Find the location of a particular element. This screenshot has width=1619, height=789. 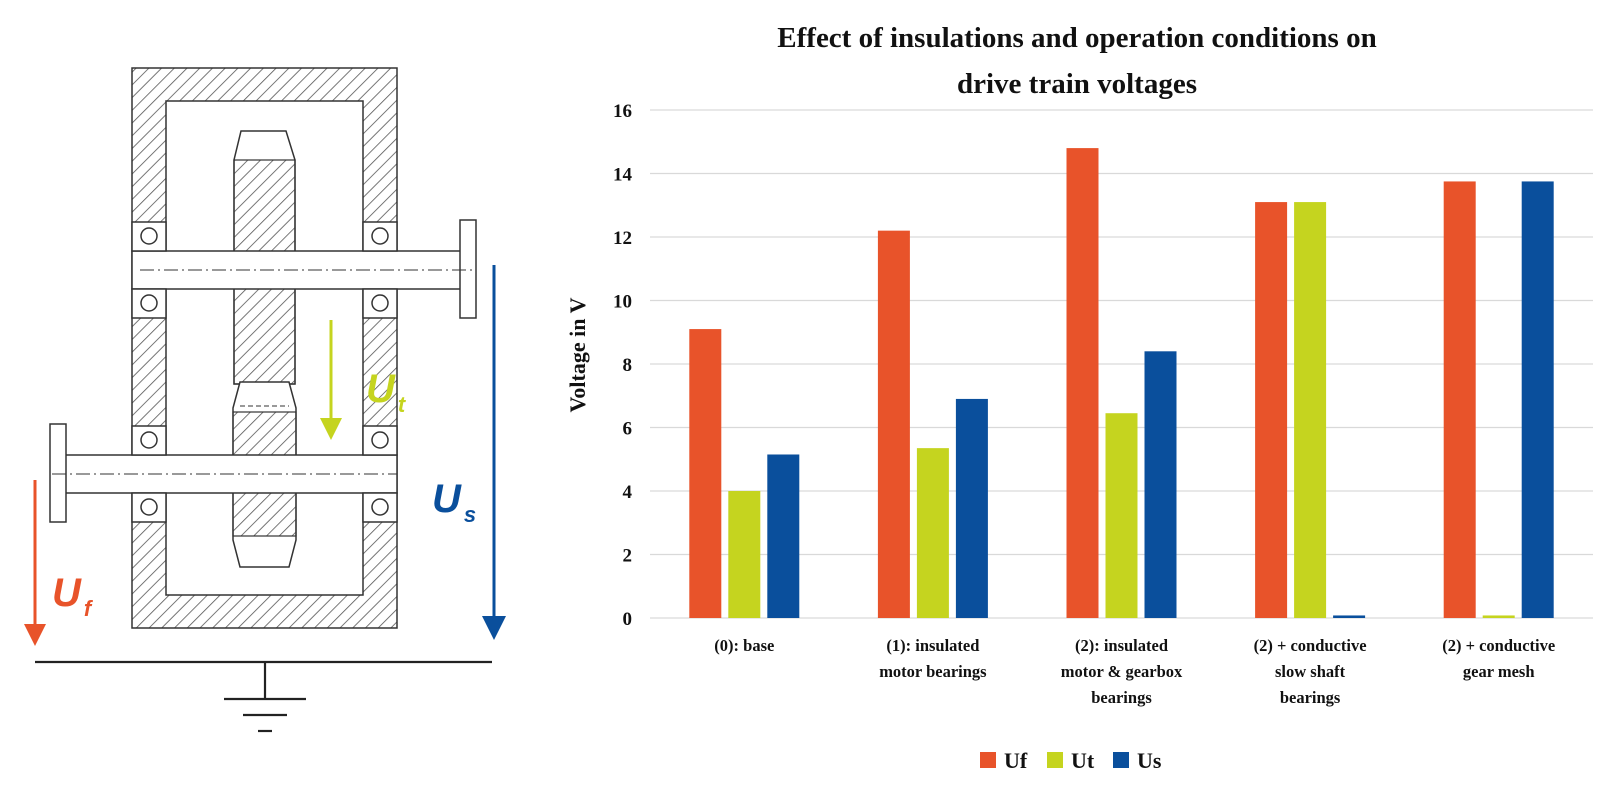

slow-shaft is located at coordinates (304, 269).